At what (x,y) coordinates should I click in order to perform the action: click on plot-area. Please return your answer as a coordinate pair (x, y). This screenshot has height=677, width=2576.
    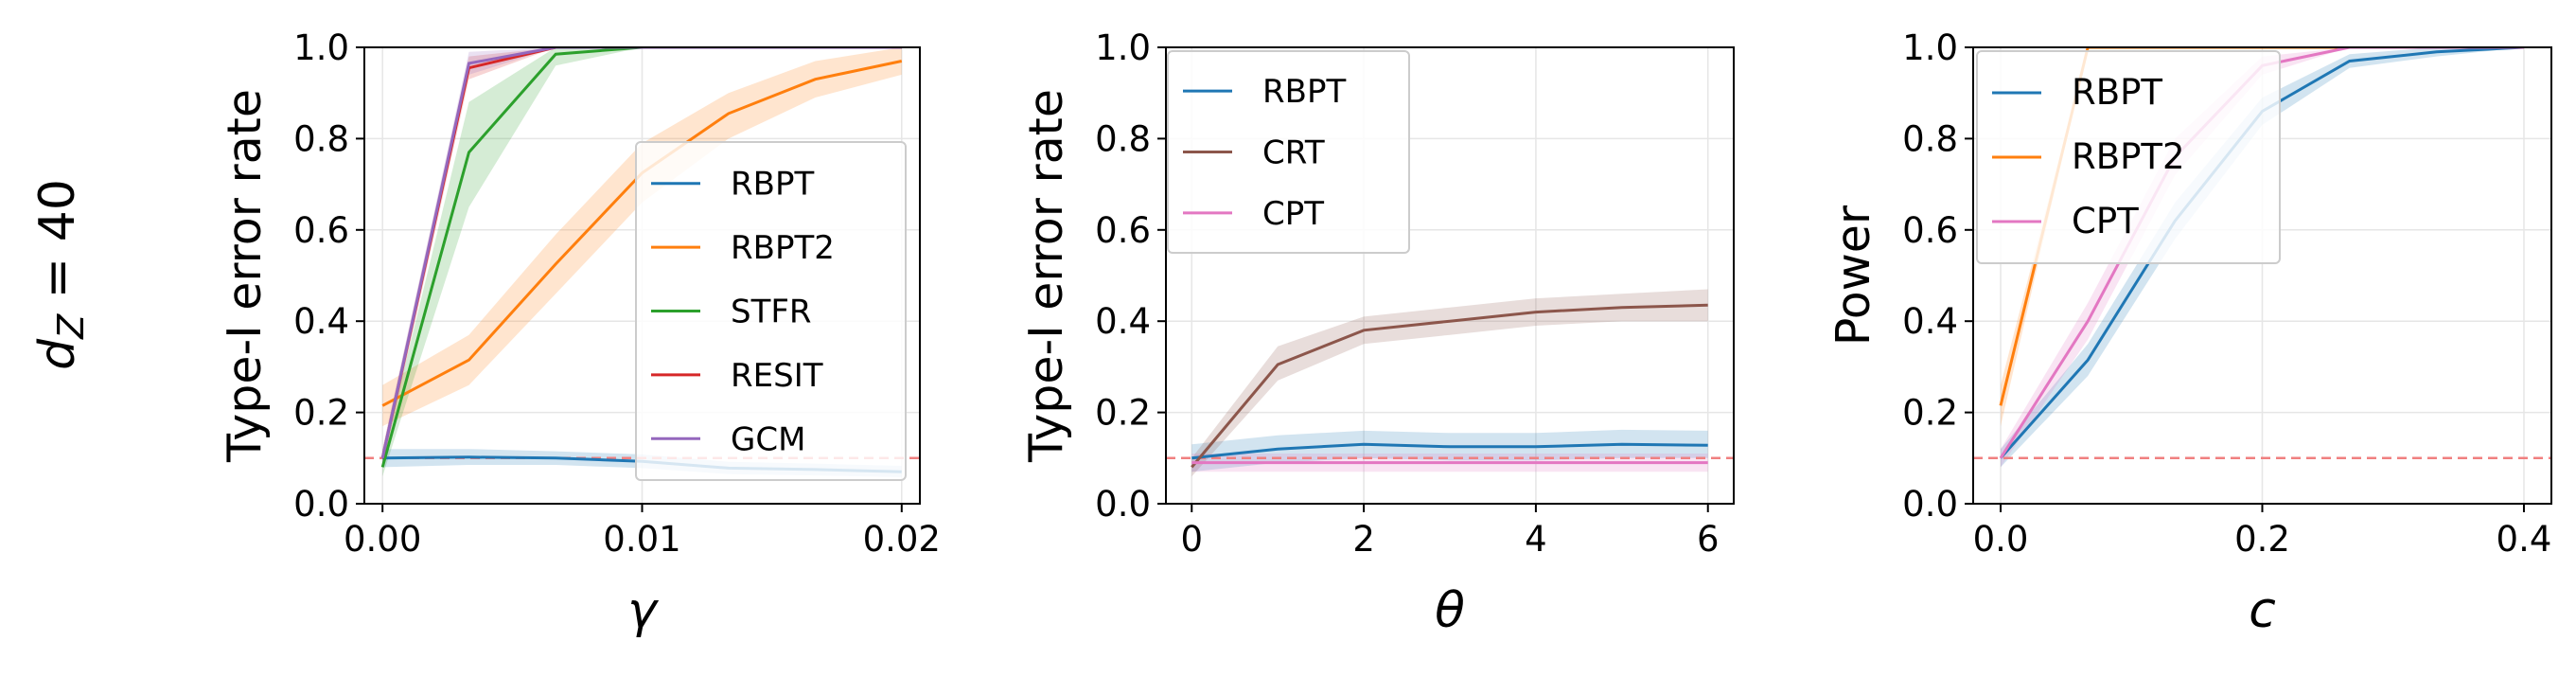
    Looking at the image, I should click on (1450, 383).